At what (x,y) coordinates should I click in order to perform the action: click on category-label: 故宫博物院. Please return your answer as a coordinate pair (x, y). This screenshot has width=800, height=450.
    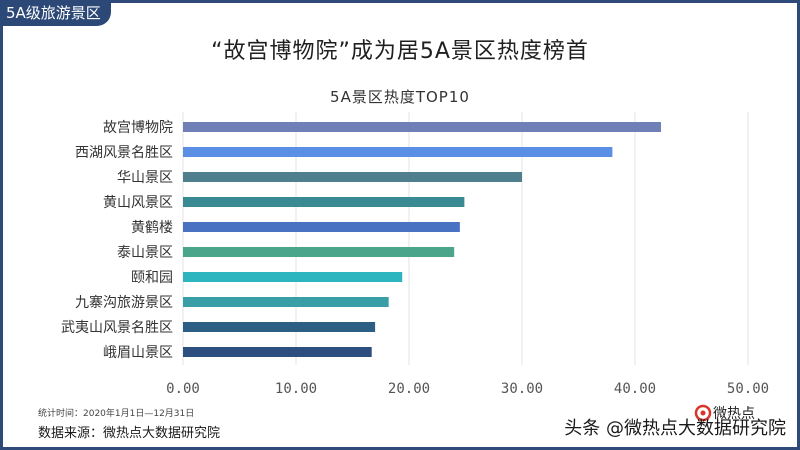
    Looking at the image, I should click on (138, 127).